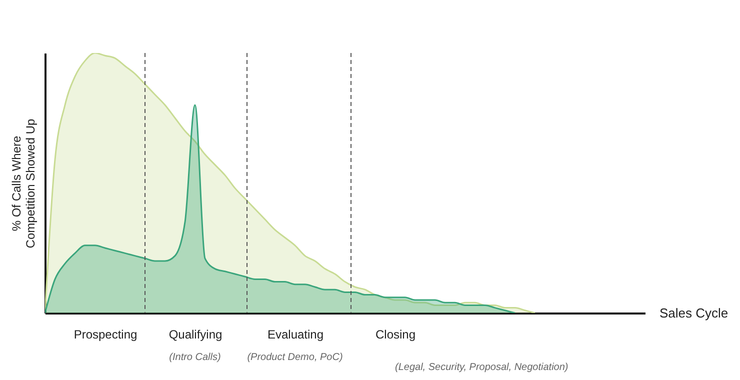 This screenshot has height=380, width=740. Describe the element at coordinates (481, 367) in the screenshot. I see `text: (Legal, Security, Proposal, Negotiation)` at that location.